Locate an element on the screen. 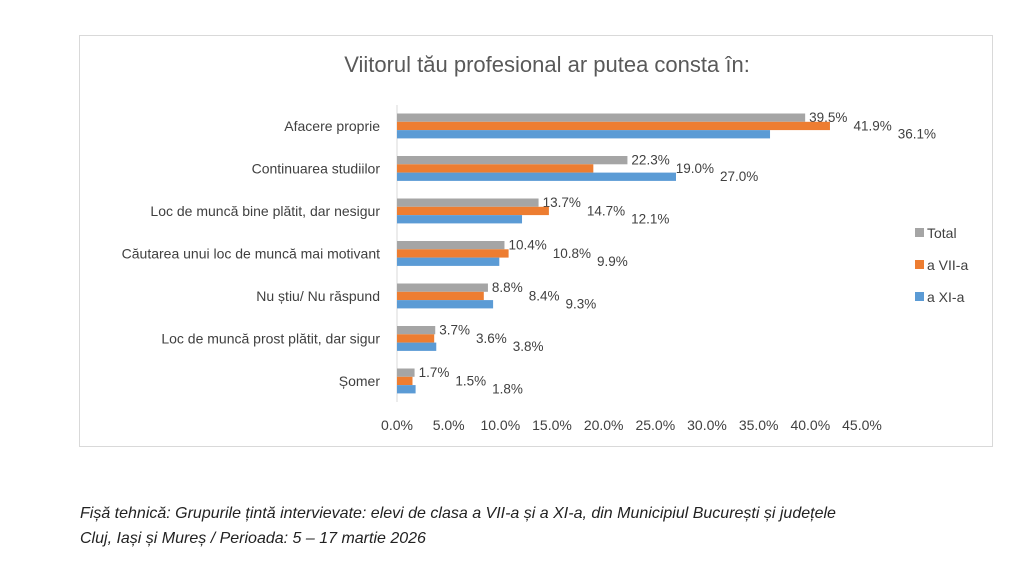  data-label: 10.8% is located at coordinates (572, 253).